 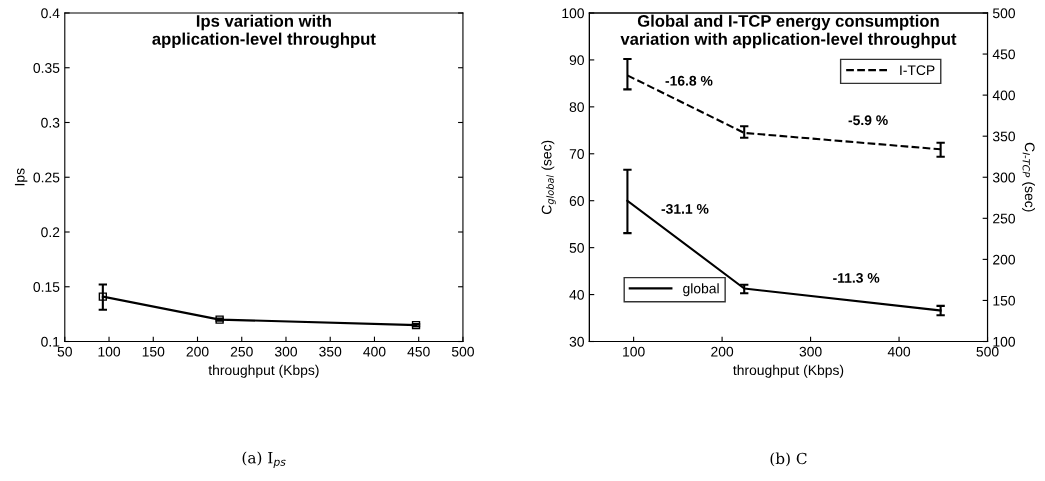 I want to click on y-tick-label: 0.25, so click(x=46, y=177).